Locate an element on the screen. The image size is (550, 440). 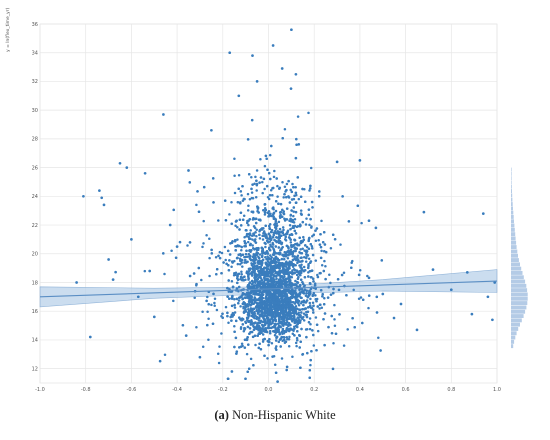
x-tick-label: -0.8 is located at coordinates (86, 390).